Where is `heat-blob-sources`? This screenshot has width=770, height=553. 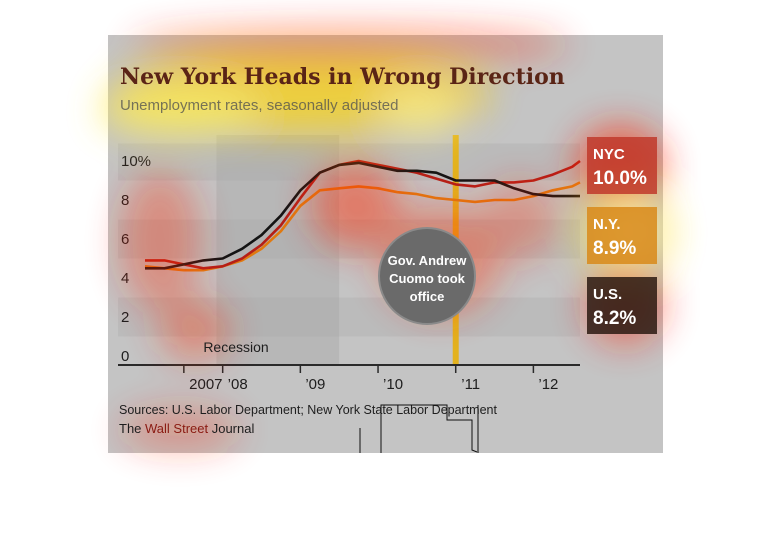
heat-blob-sources is located at coordinates (180, 430).